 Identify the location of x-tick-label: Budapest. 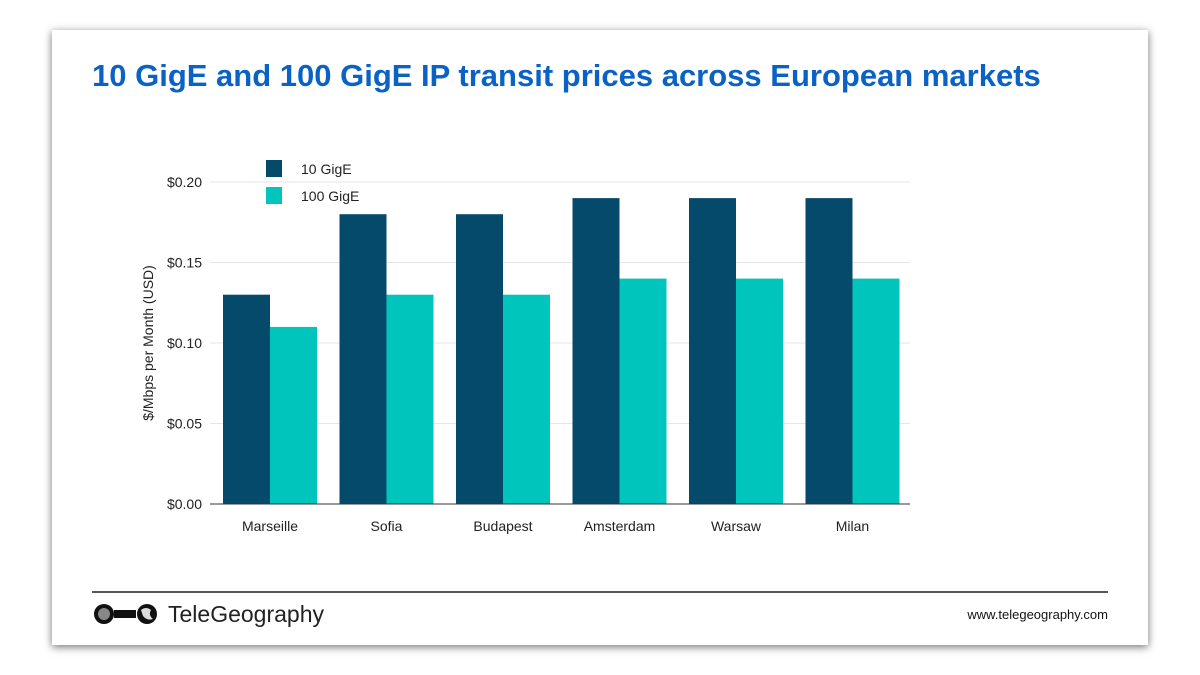
(502, 526).